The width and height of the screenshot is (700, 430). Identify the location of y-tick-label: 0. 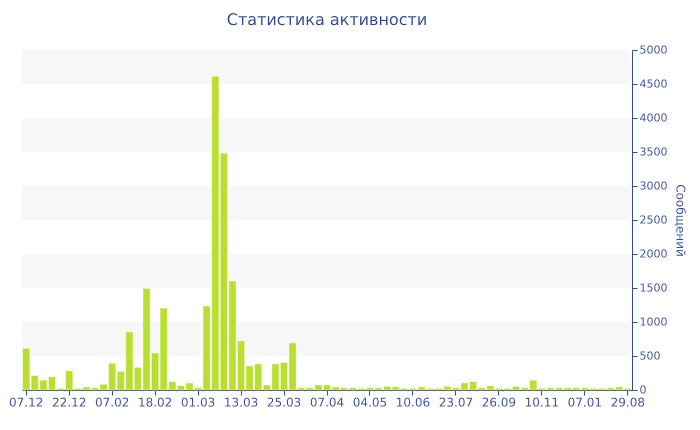
(643, 390).